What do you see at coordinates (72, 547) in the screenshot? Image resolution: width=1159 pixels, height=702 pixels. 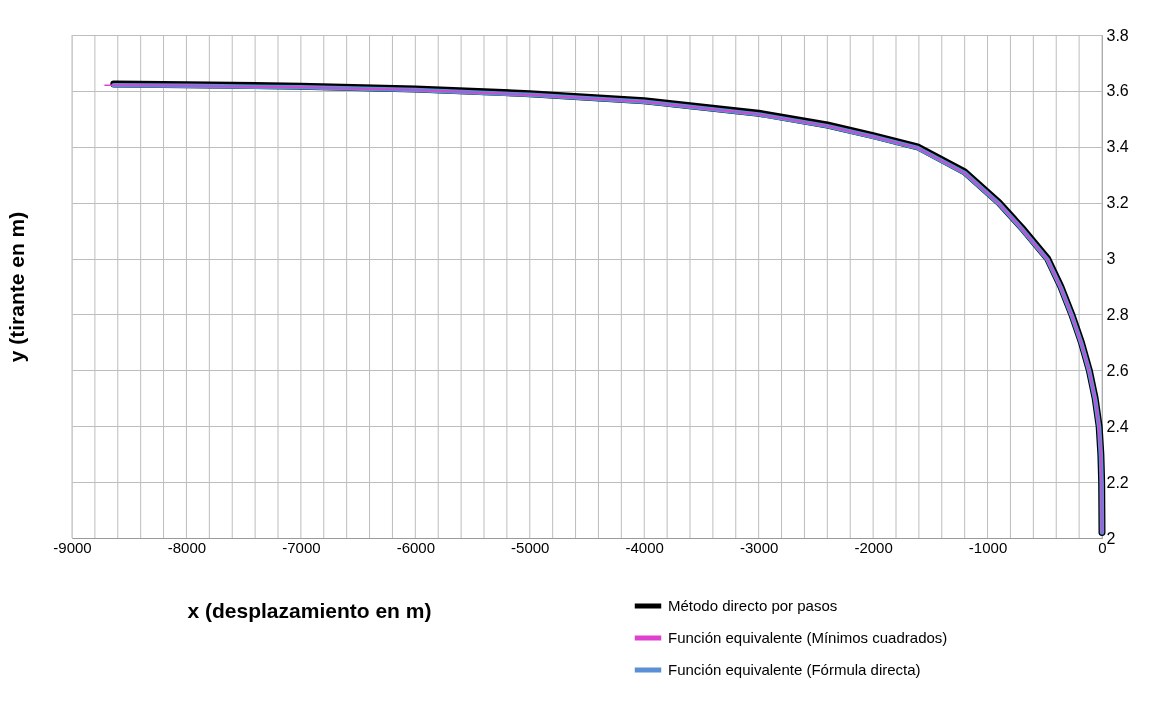 I see `x-tick-label: -9000` at bounding box center [72, 547].